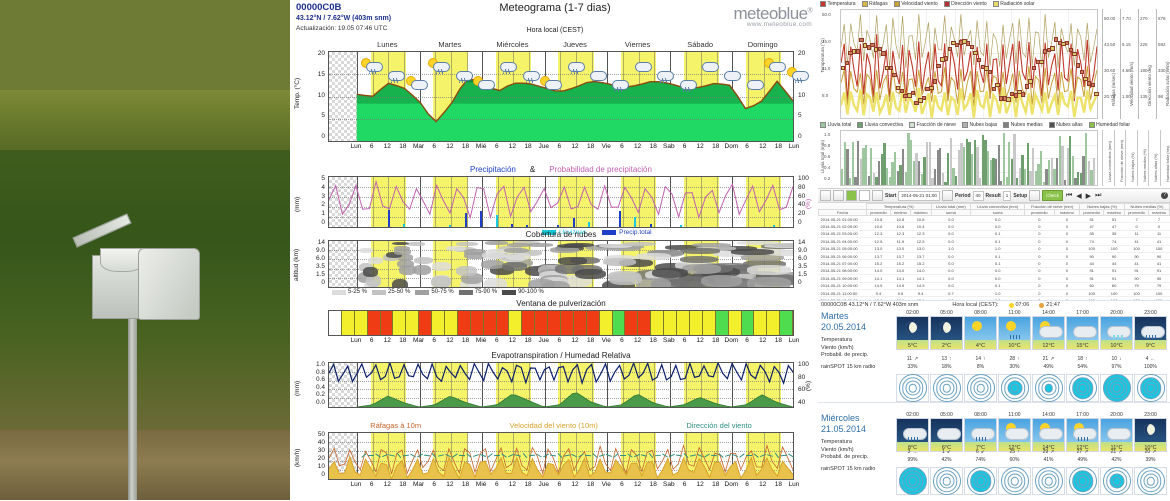 This screenshot has width=1170, height=501. Describe the element at coordinates (349, 292) in the screenshot. I see `legend-item: 5-25 %` at that location.